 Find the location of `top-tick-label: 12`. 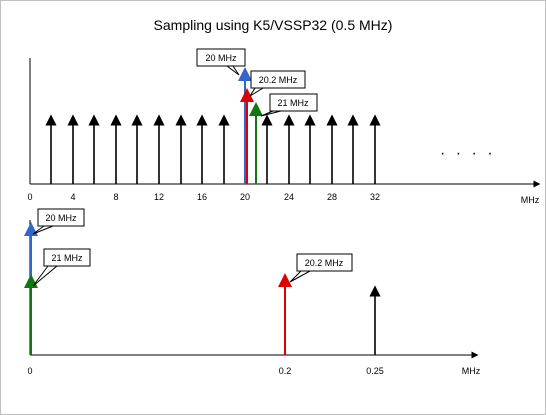

top-tick-label: 12 is located at coordinates (159, 197).